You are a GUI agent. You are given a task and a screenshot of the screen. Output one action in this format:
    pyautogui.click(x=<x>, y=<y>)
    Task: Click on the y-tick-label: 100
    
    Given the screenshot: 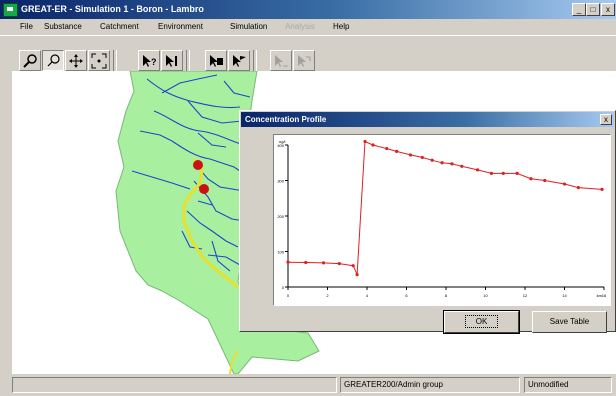 What is the action you would take?
    pyautogui.click(x=280, y=252)
    